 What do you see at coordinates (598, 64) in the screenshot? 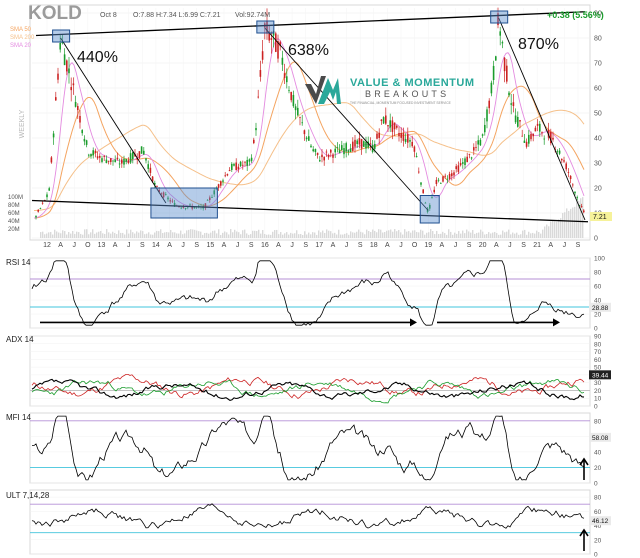
I see `price-tick-label: 70` at bounding box center [598, 64].